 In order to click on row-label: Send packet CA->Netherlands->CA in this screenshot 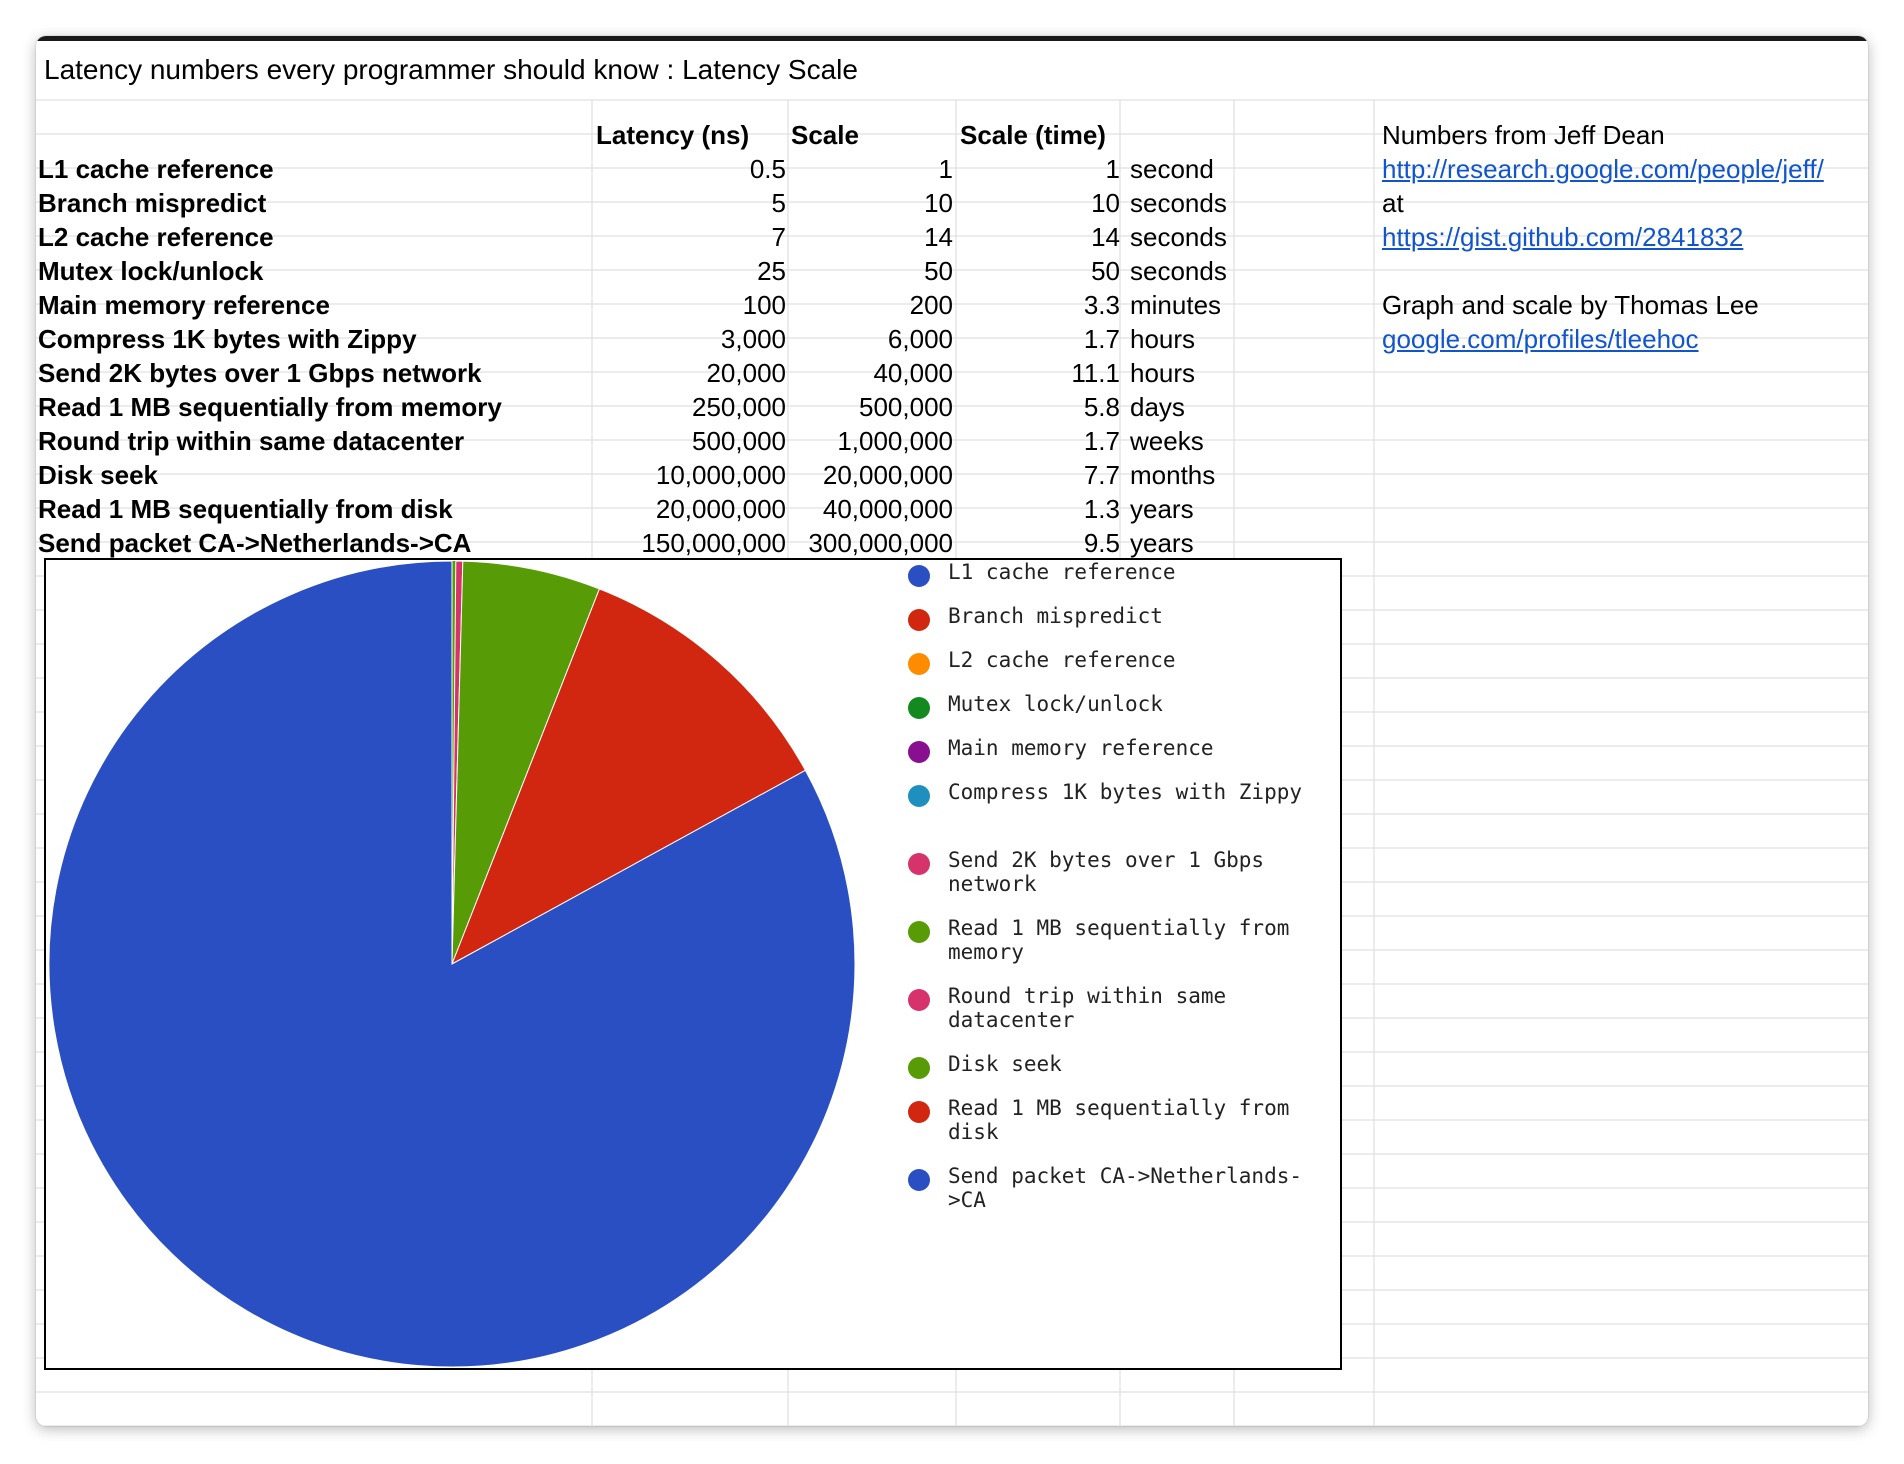, I will do `click(255, 543)`.